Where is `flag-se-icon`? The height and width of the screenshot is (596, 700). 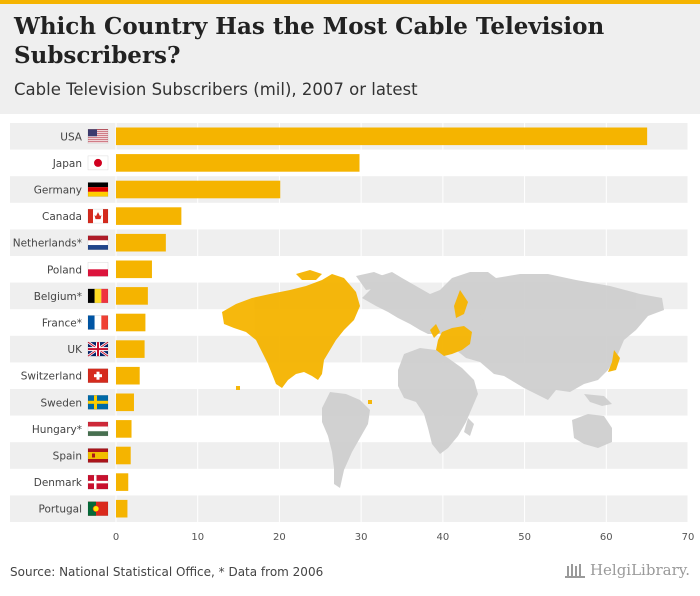
flag-se-icon is located at coordinates (98, 402).